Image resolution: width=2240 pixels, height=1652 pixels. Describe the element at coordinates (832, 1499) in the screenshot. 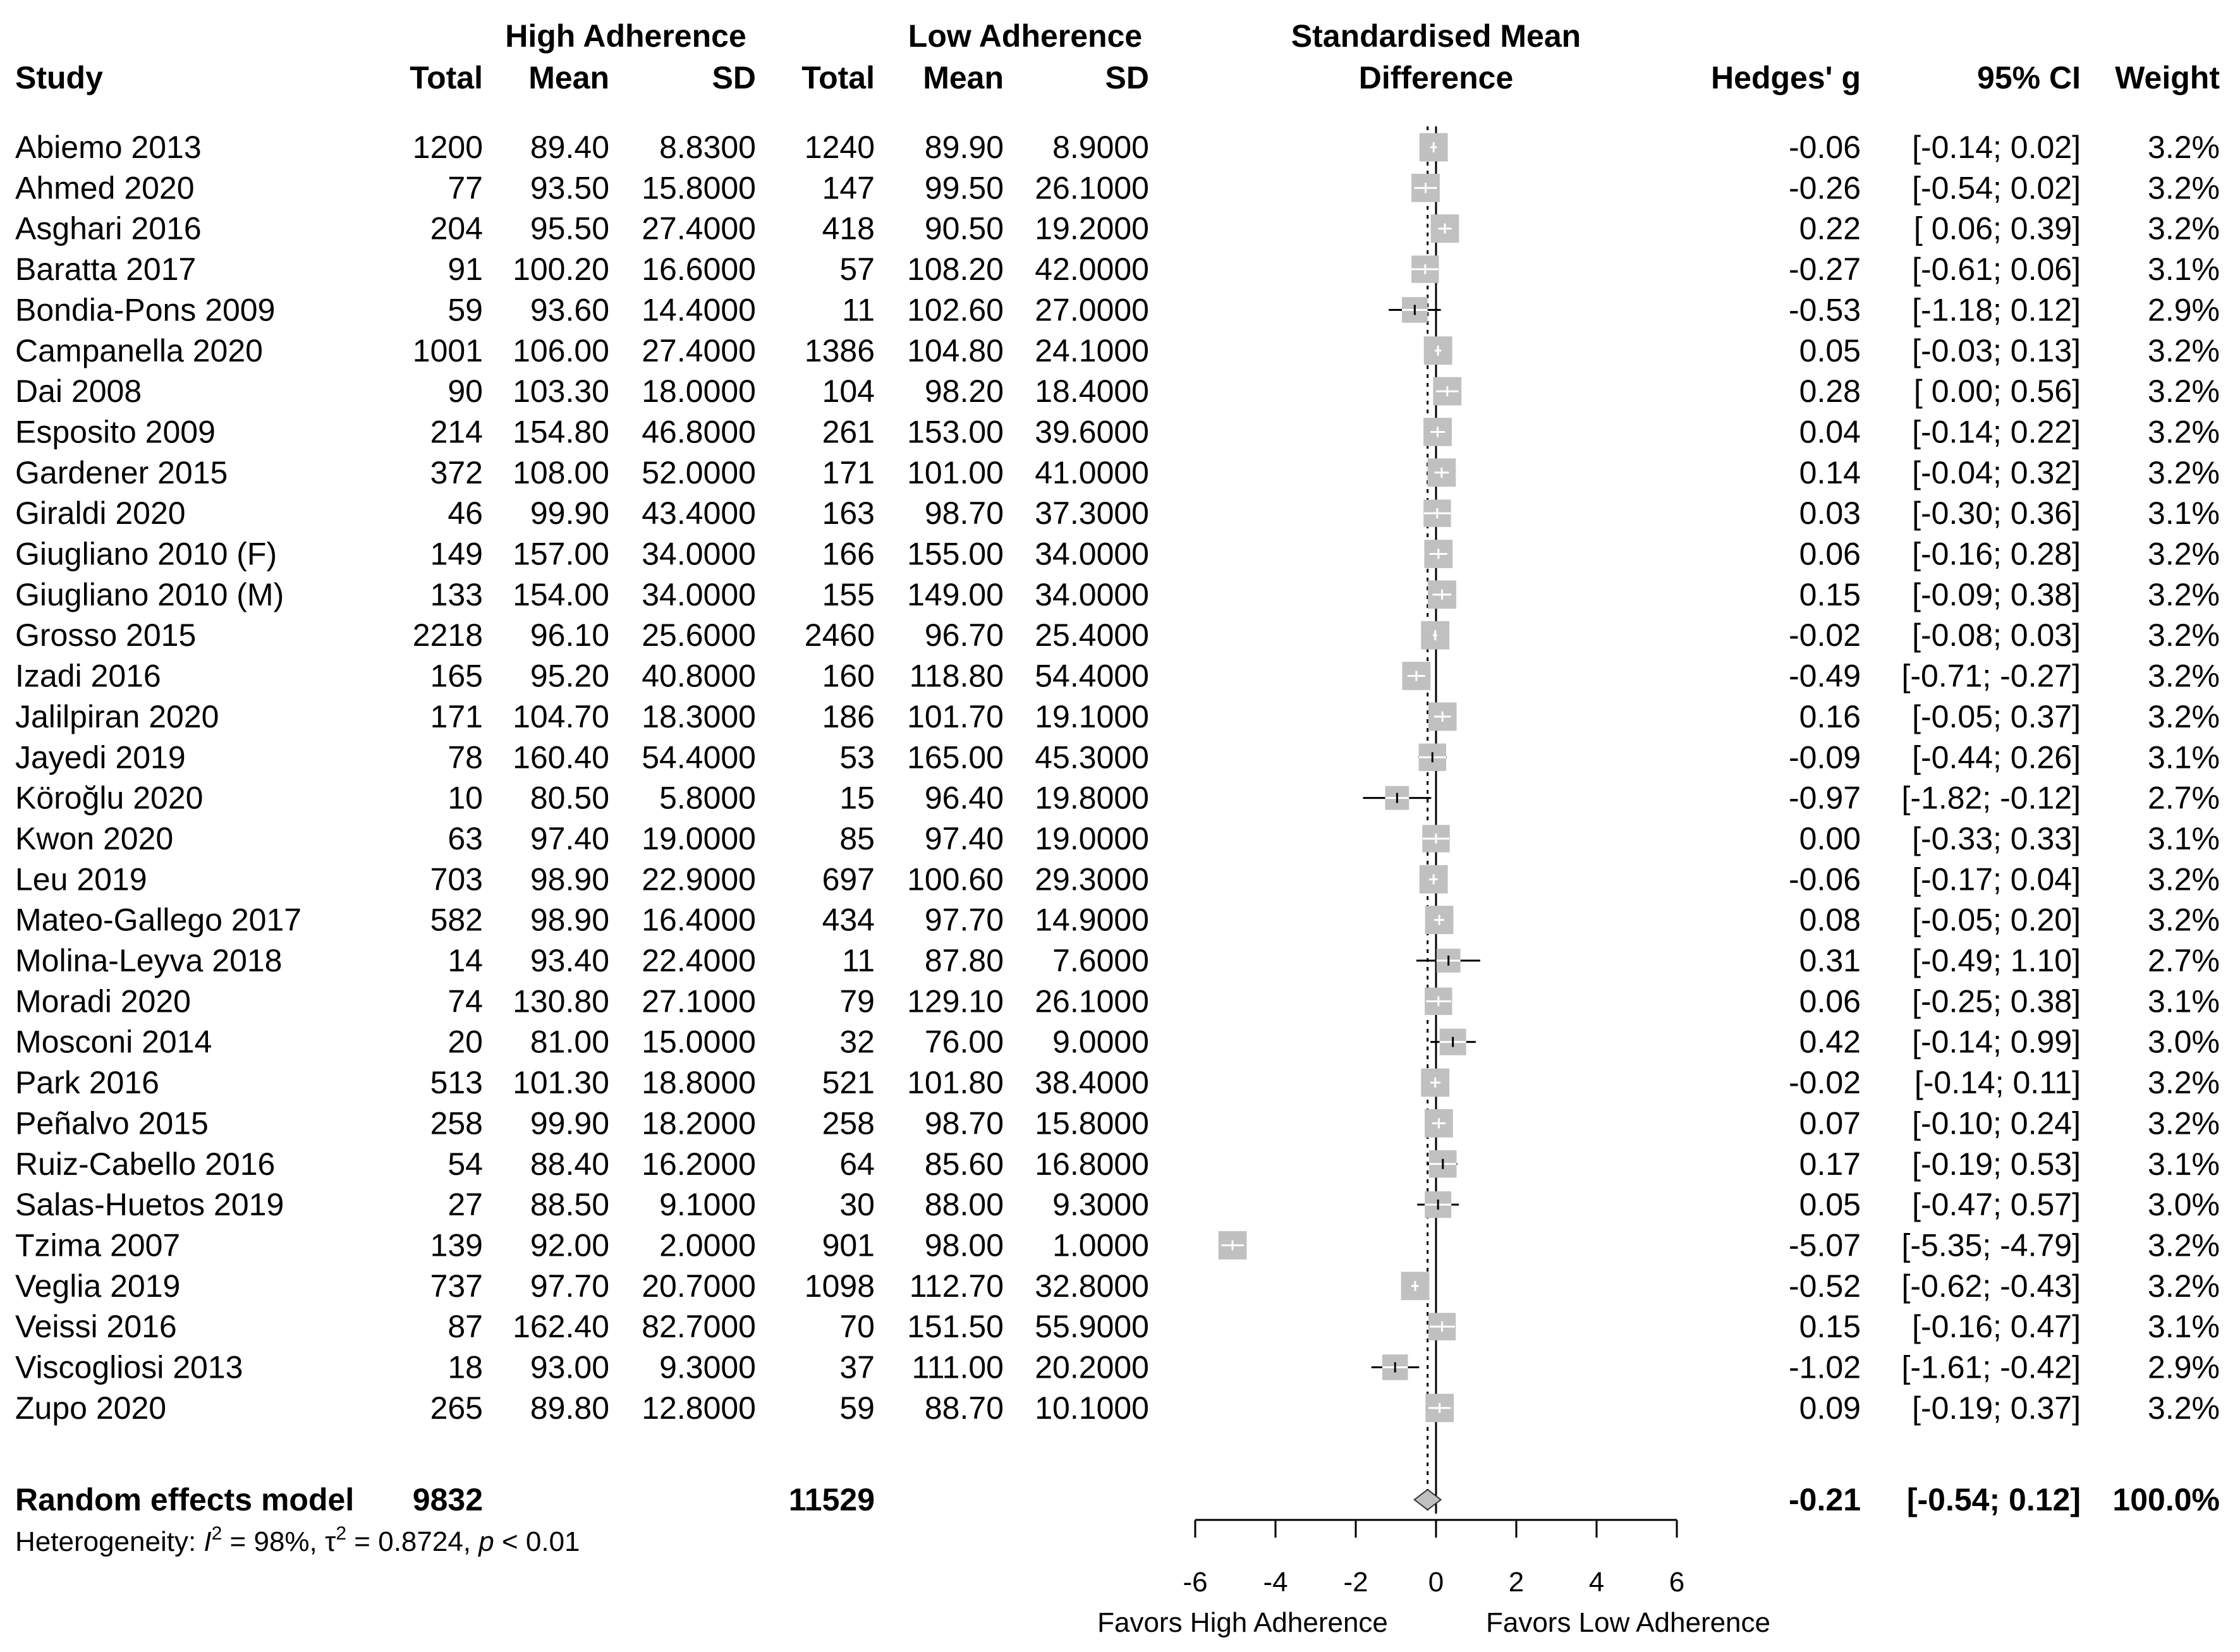

I see `pooled-lo-total: 11529` at that location.